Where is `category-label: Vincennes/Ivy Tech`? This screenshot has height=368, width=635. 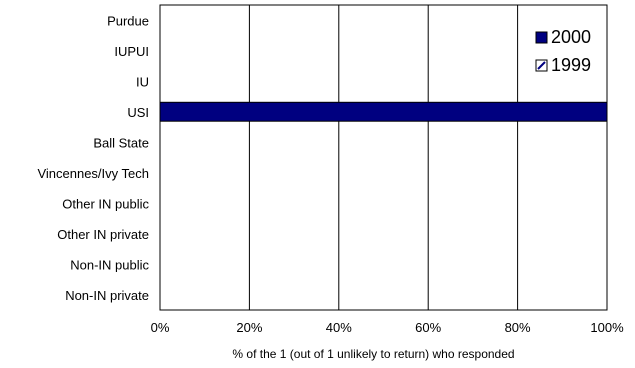
category-label: Vincennes/Ivy Tech is located at coordinates (93, 173).